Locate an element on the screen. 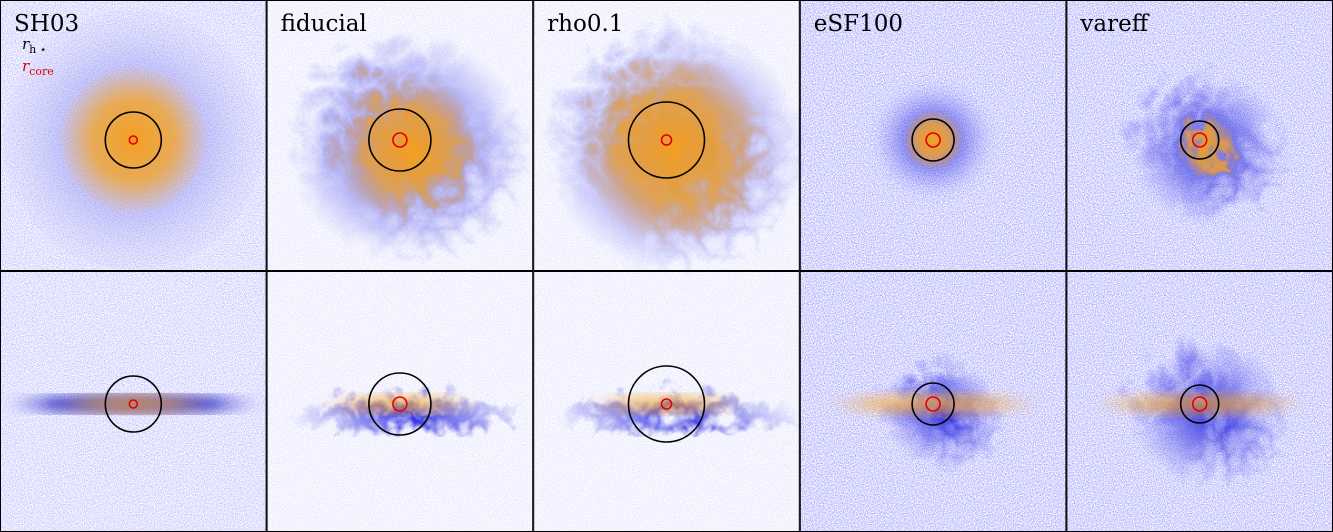 Image resolution: width=1333 pixels, height=532 pixels. legend-subscript: h ⋆ is located at coordinates (37, 49).